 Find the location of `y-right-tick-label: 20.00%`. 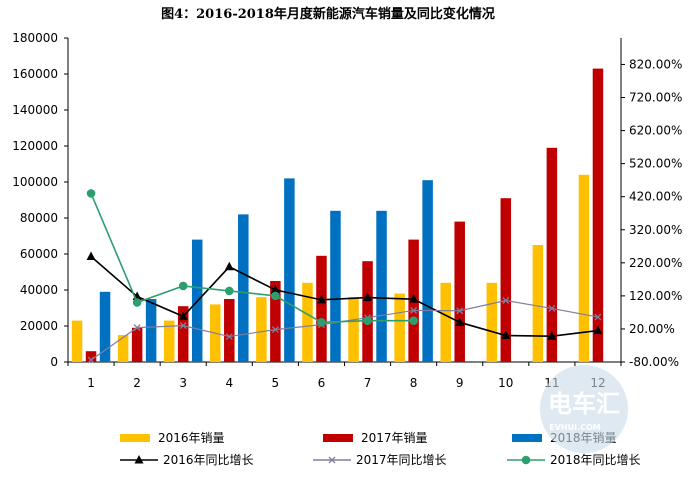

y-right-tick-label: 20.00% is located at coordinates (652, 329).